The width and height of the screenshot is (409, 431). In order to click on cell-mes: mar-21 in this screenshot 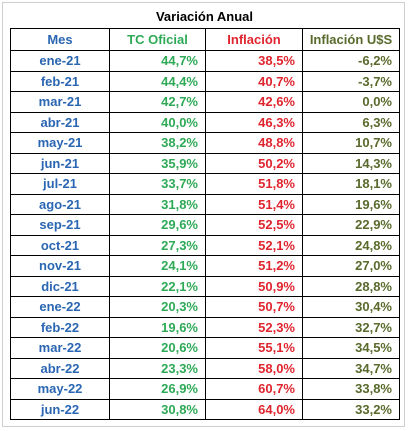, I will do `click(60, 102)`.